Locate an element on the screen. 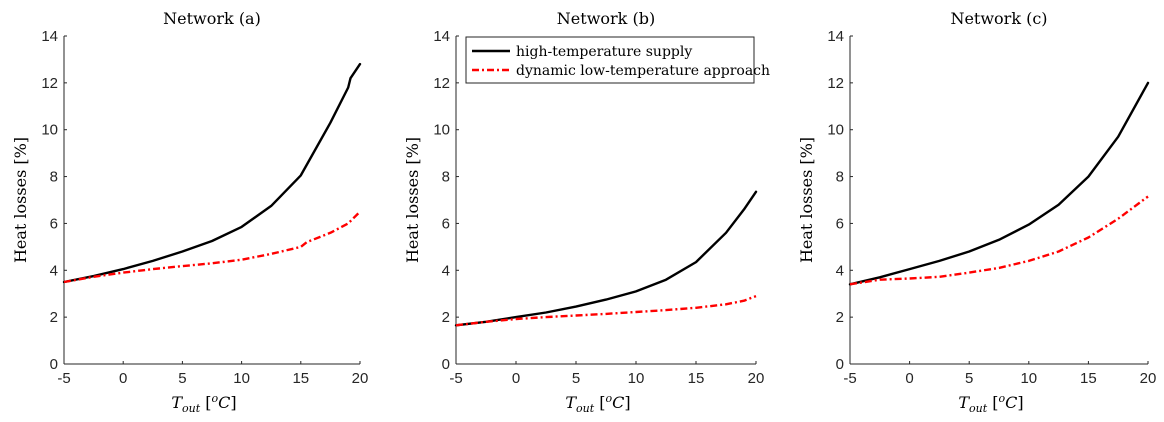 The image size is (1164, 422). chart-title: Network (b) is located at coordinates (606, 18).